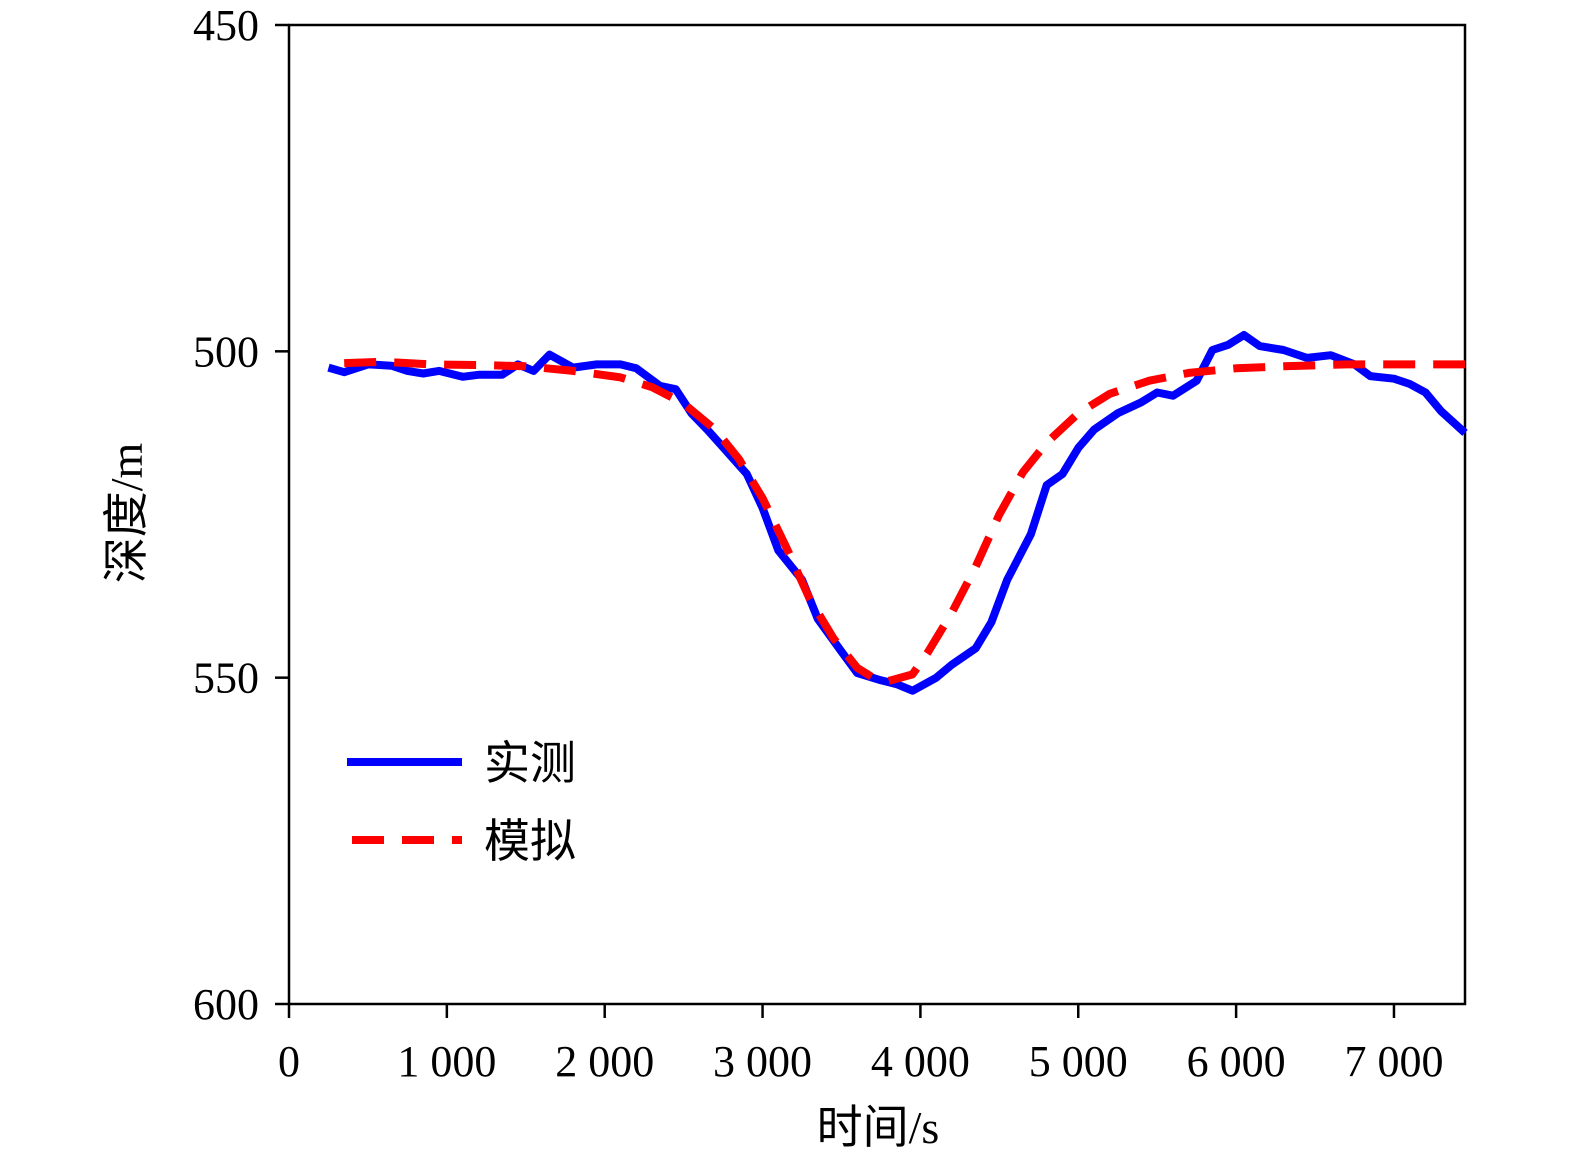  Describe the element at coordinates (289, 1061) in the screenshot. I see `x-tick-label: 0` at that location.